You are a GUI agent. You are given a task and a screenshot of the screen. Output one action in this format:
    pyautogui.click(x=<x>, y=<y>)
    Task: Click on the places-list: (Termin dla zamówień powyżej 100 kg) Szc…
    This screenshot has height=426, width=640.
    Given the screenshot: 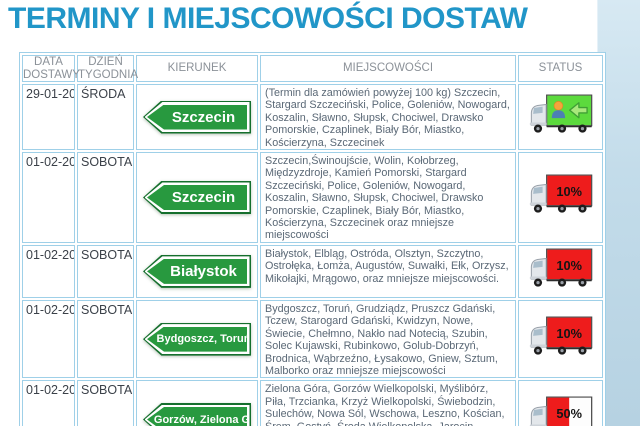 What is the action you would take?
    pyautogui.click(x=388, y=117)
    